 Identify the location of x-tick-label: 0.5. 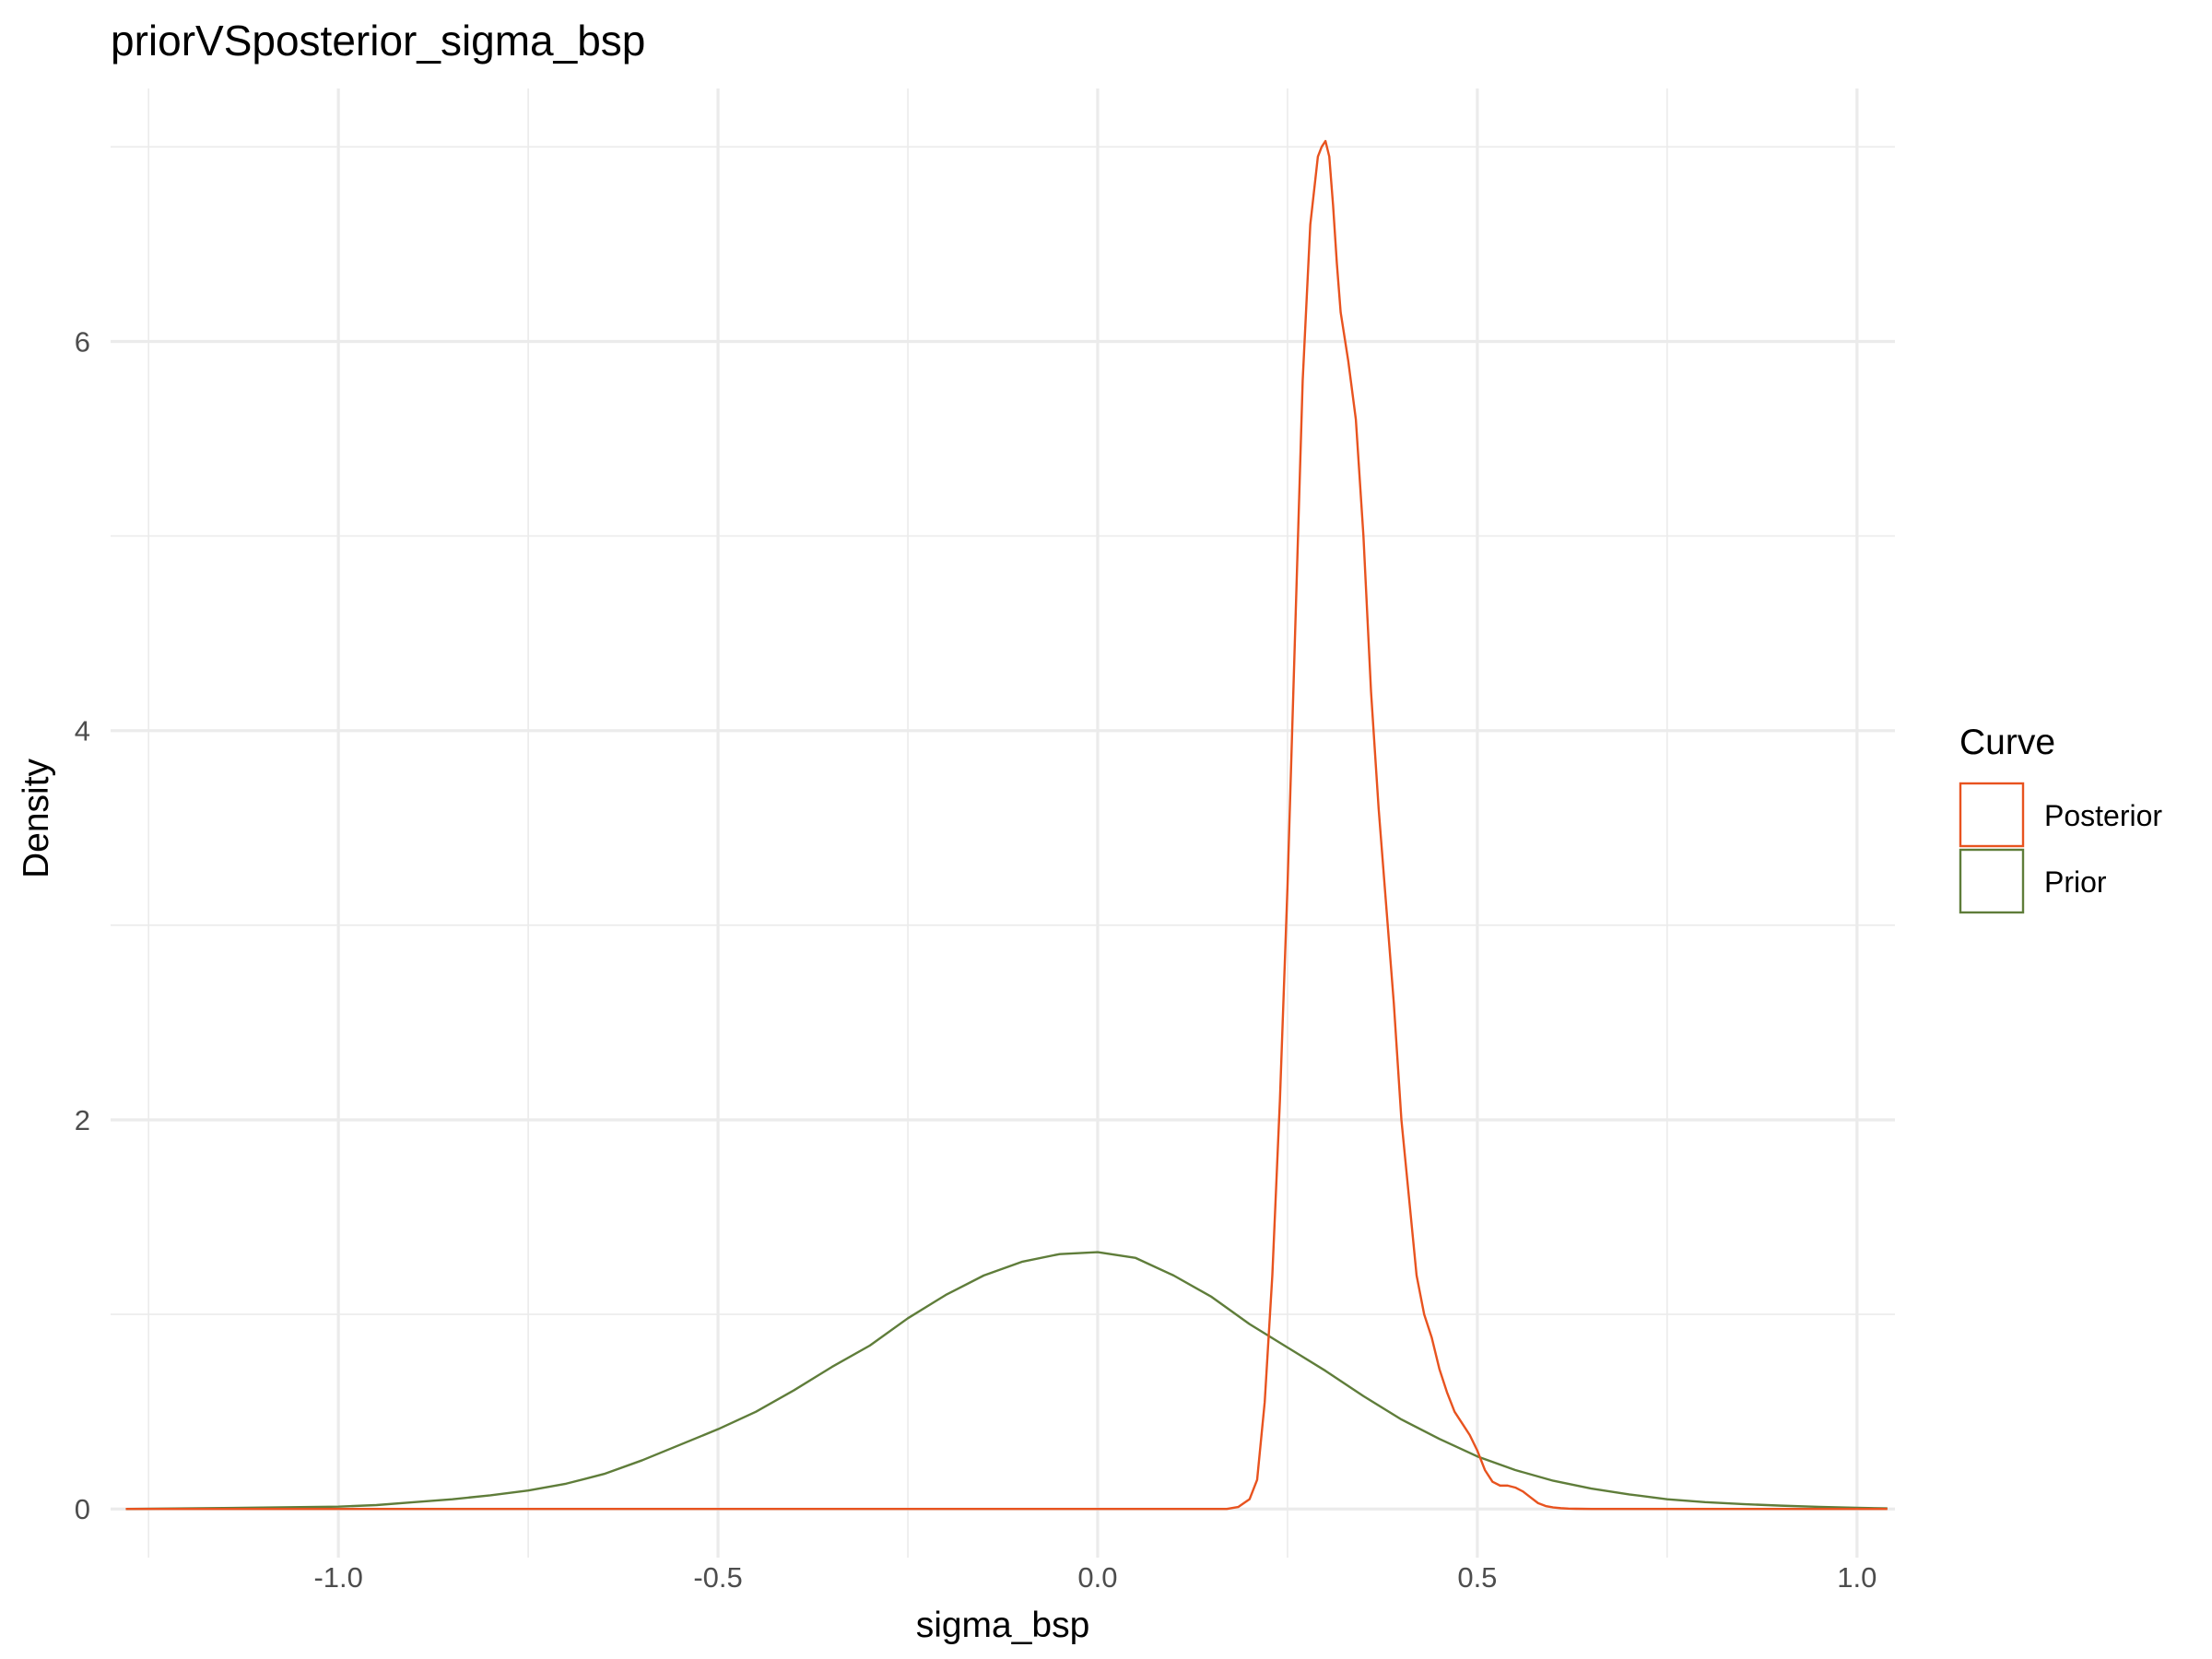
(1477, 1577).